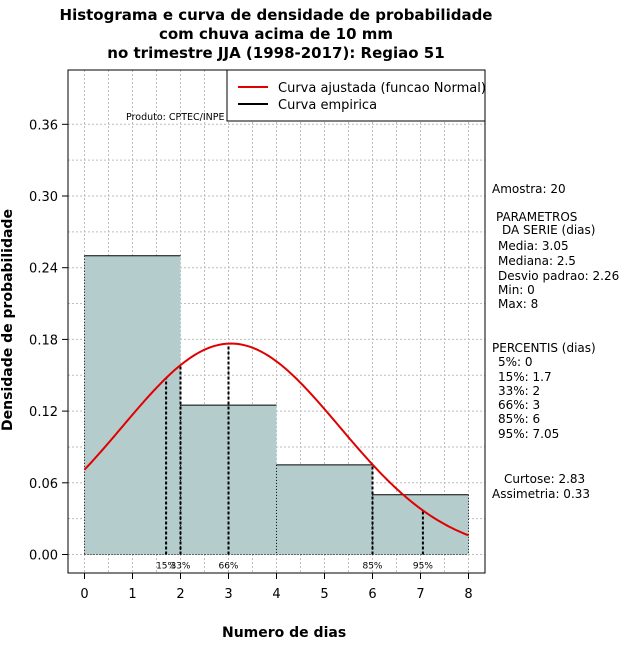 This screenshot has width=640, height=660. I want to click on y-tick-label: 0.06, so click(43, 484).